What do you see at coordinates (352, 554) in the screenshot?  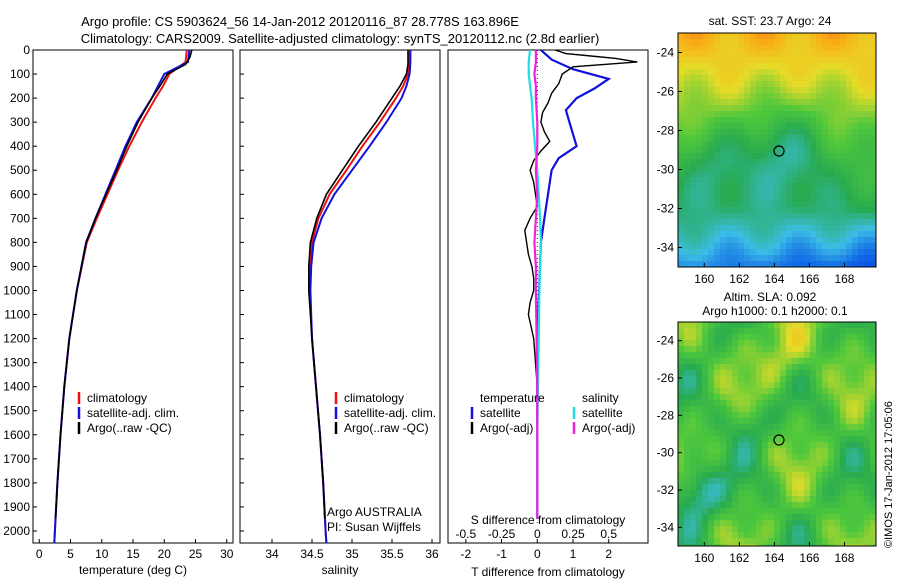 I see `x-tick-label: 35` at bounding box center [352, 554].